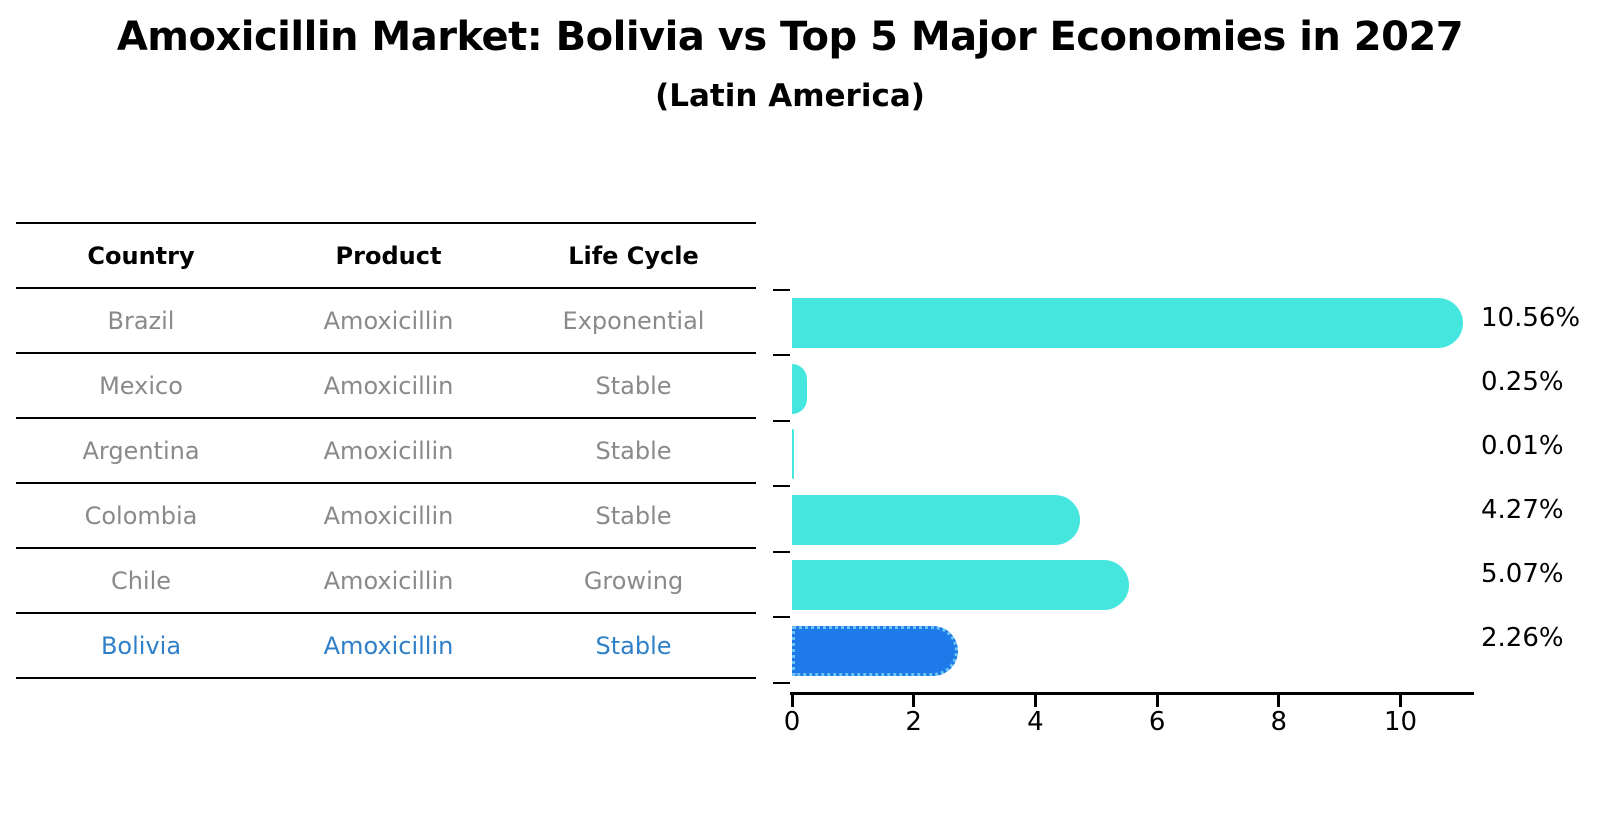  What do you see at coordinates (960, 585) in the screenshot?
I see `bar-chile` at bounding box center [960, 585].